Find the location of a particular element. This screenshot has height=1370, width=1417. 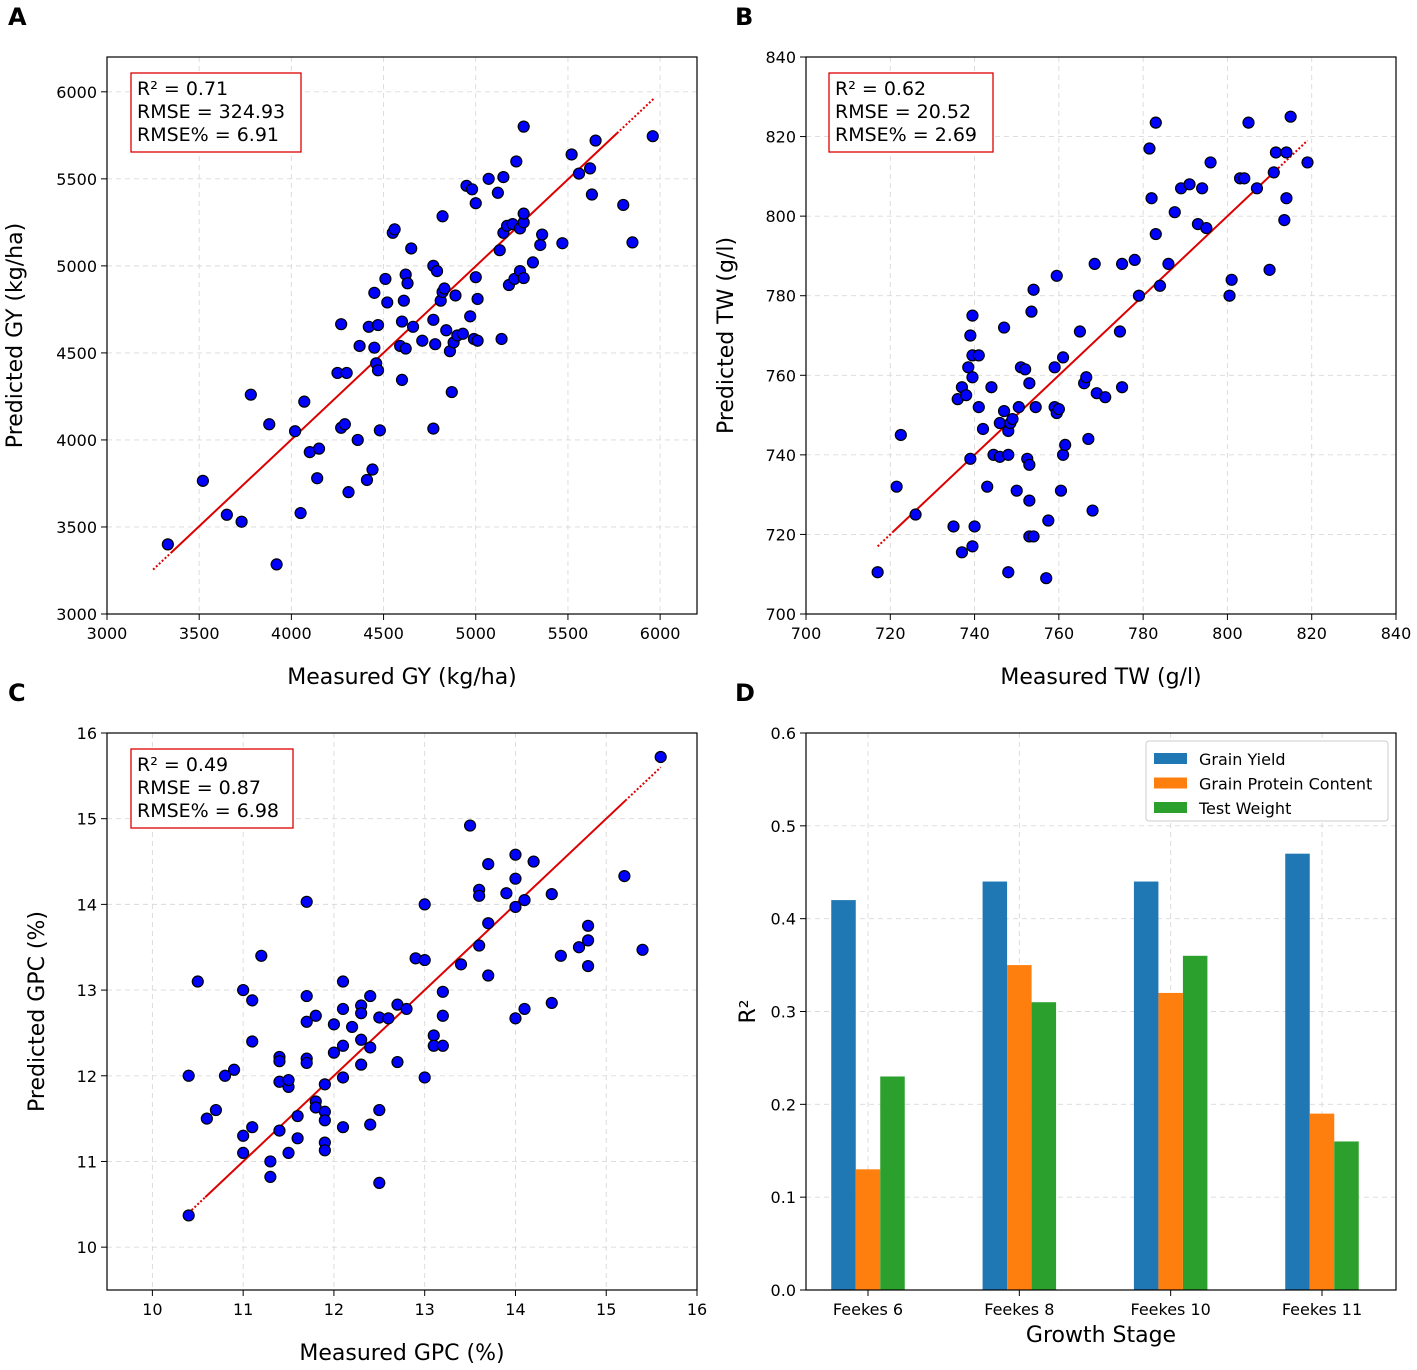

x-tick-label: 3500 is located at coordinates (199, 633).